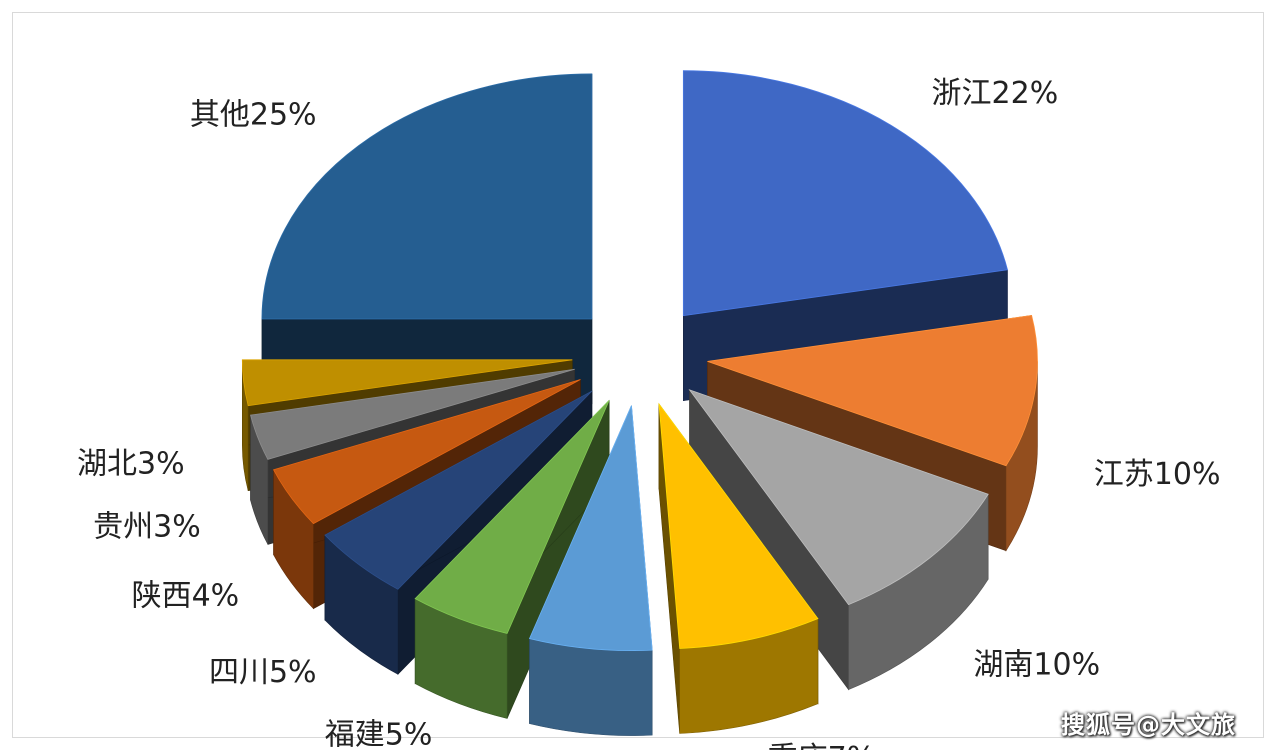 This screenshot has width=1276, height=750. What do you see at coordinates (147, 526) in the screenshot?
I see `data-label-guizhou: 贵州3%` at bounding box center [147, 526].